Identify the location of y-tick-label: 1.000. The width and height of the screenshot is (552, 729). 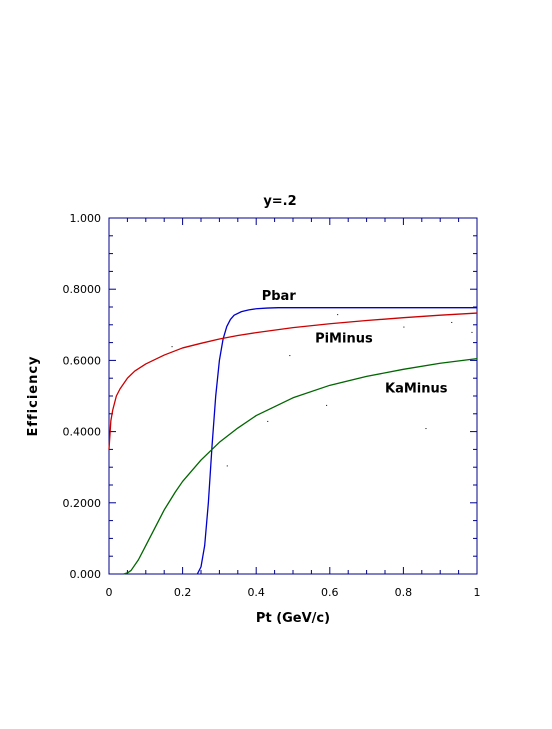
(86, 218).